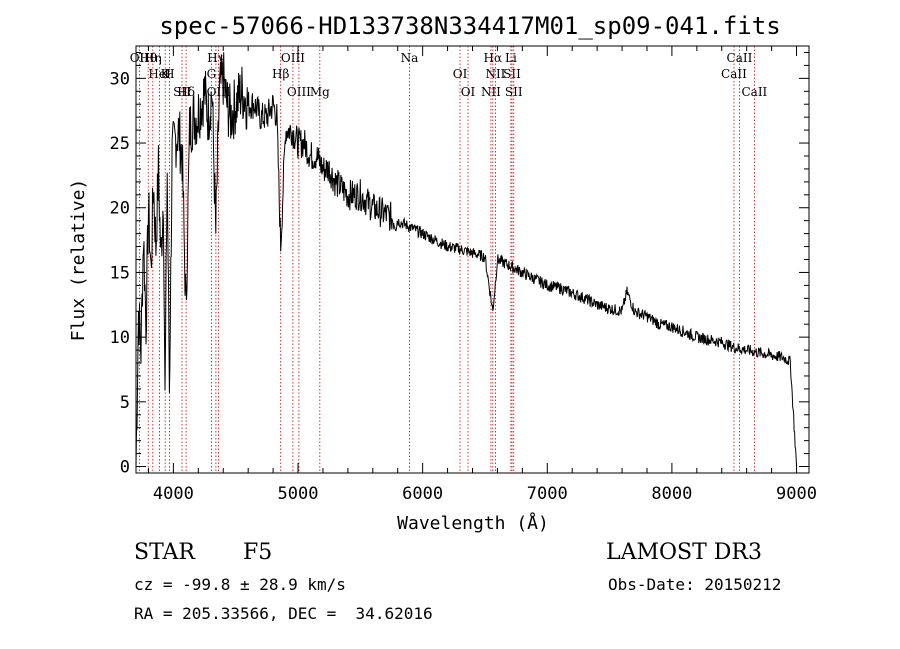 This screenshot has height=649, width=900. I want to click on line-marker-label-26: CaII, so click(754, 92).